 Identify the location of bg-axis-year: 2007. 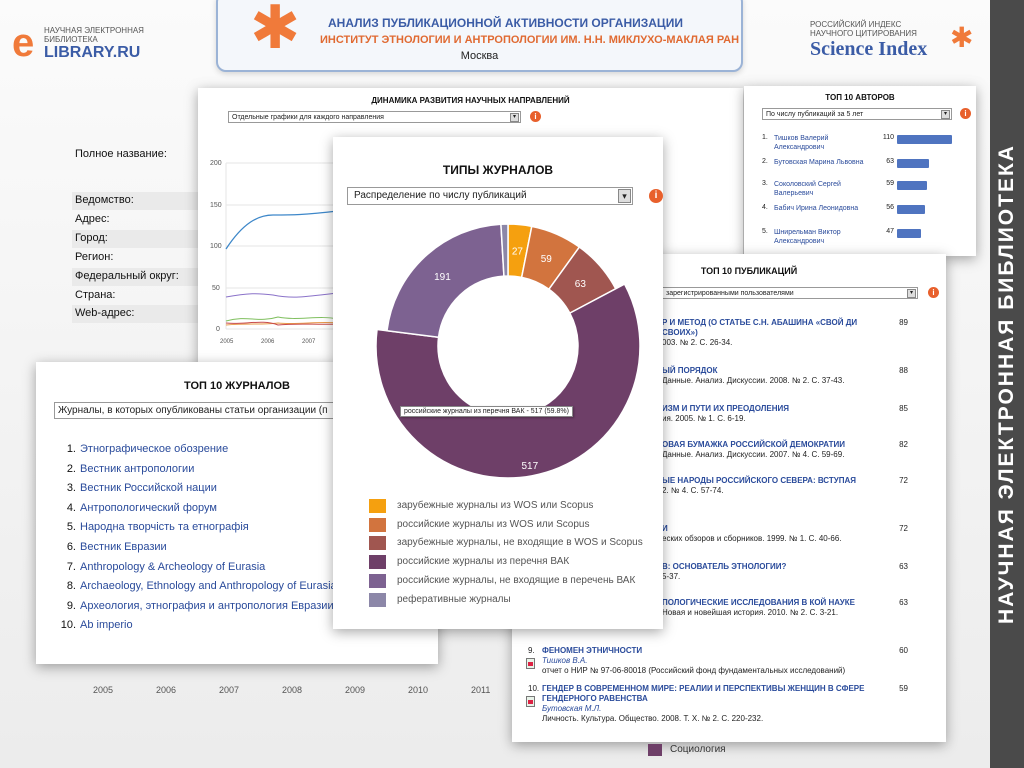
(229, 690).